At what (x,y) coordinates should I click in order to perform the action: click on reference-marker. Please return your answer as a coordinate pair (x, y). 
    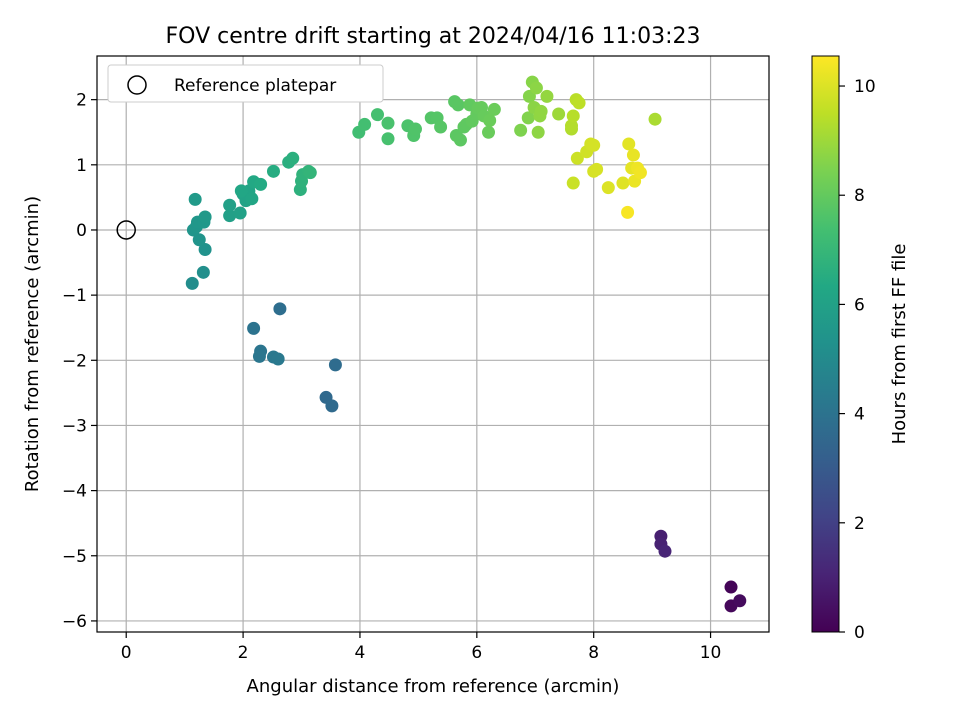
    Looking at the image, I should click on (126, 230).